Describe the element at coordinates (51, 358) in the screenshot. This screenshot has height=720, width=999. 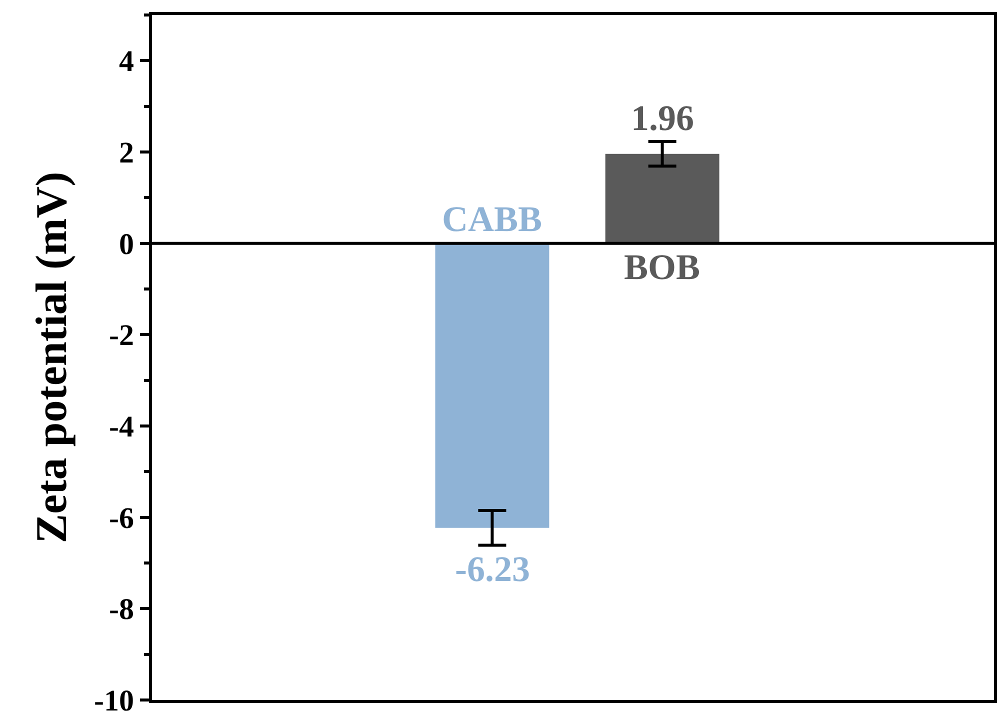
I see `y-axis-title: Zeta potential (mV)` at that location.